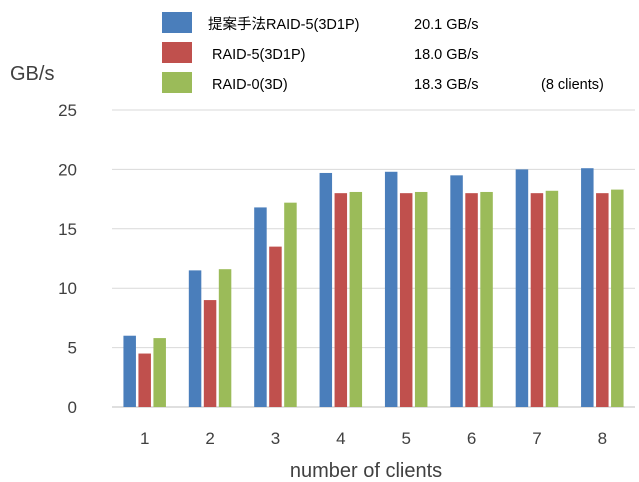  Describe the element at coordinates (258, 55) in the screenshot. I see `legend-series-name: RAID-5(3D1P)` at that location.